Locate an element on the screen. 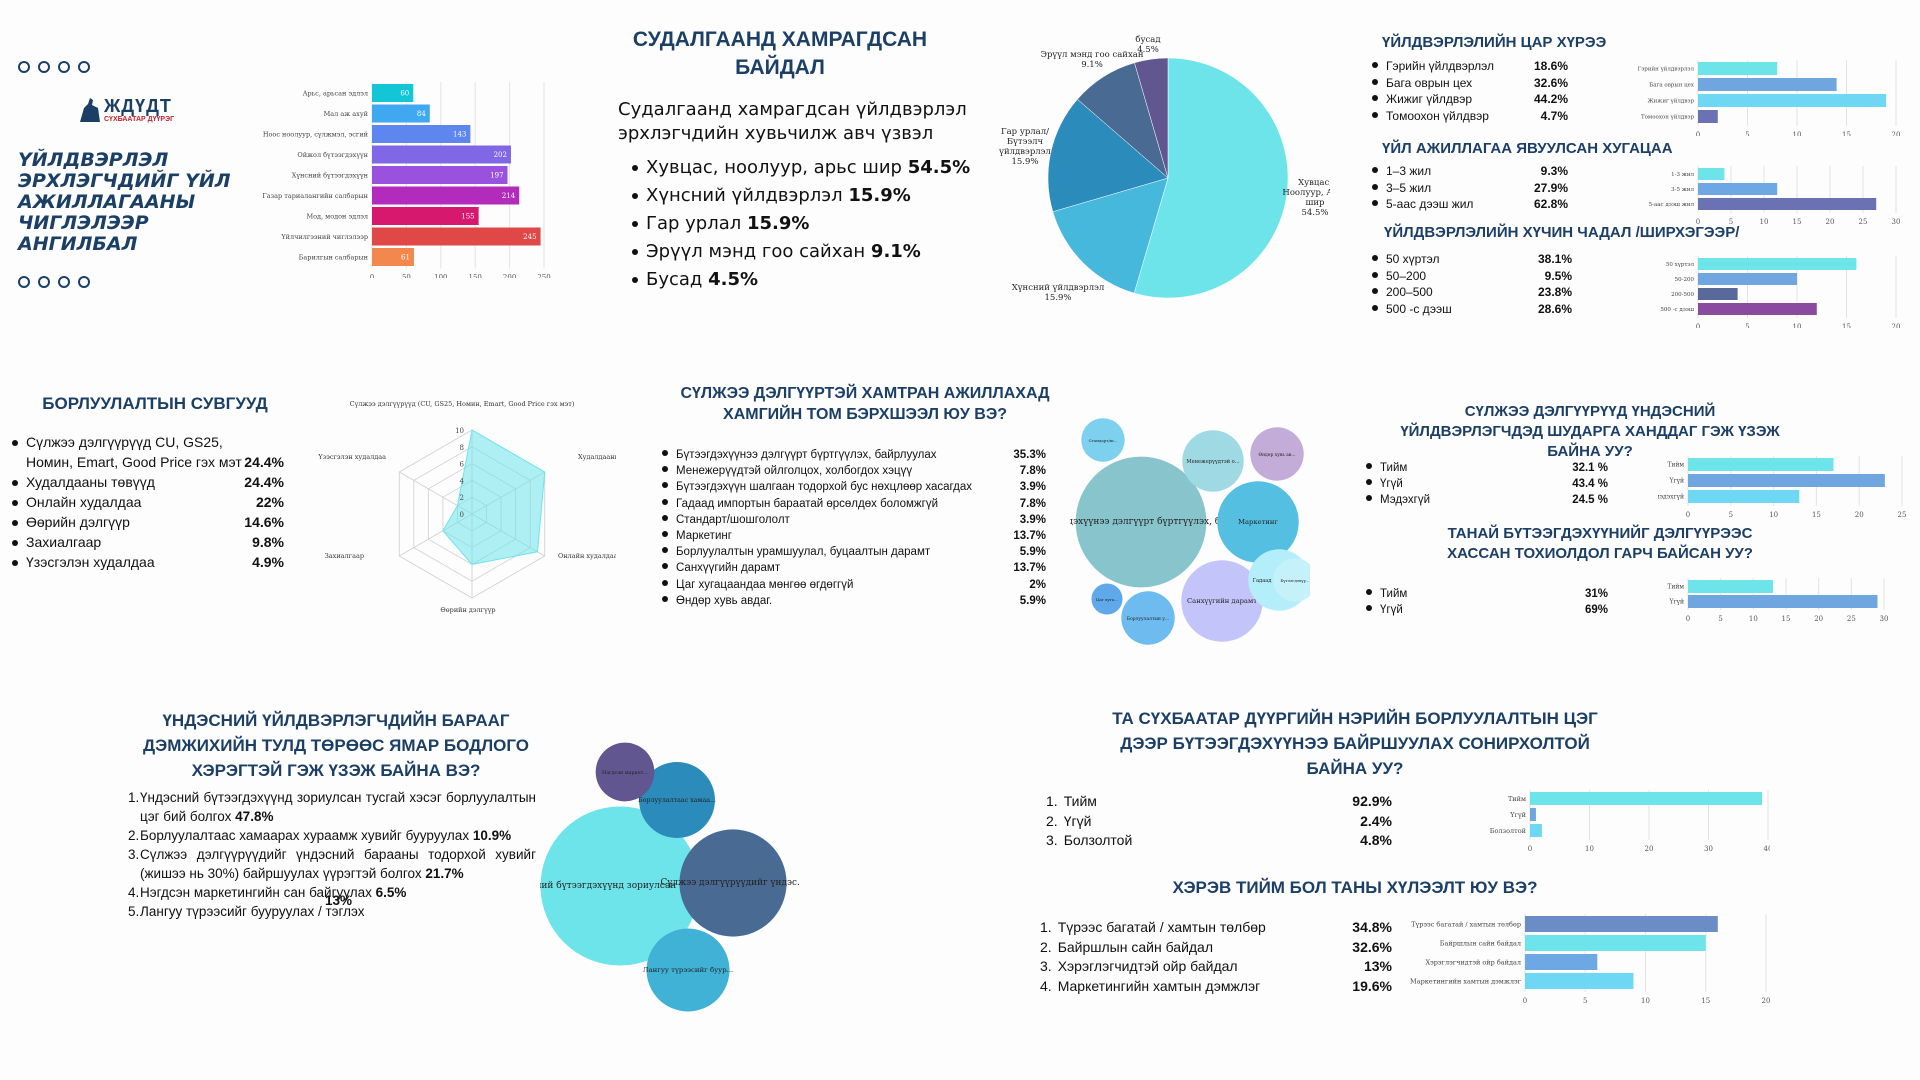 The image size is (1920, 1080). capacity-item-value: 28.6% is located at coordinates (1554, 308).